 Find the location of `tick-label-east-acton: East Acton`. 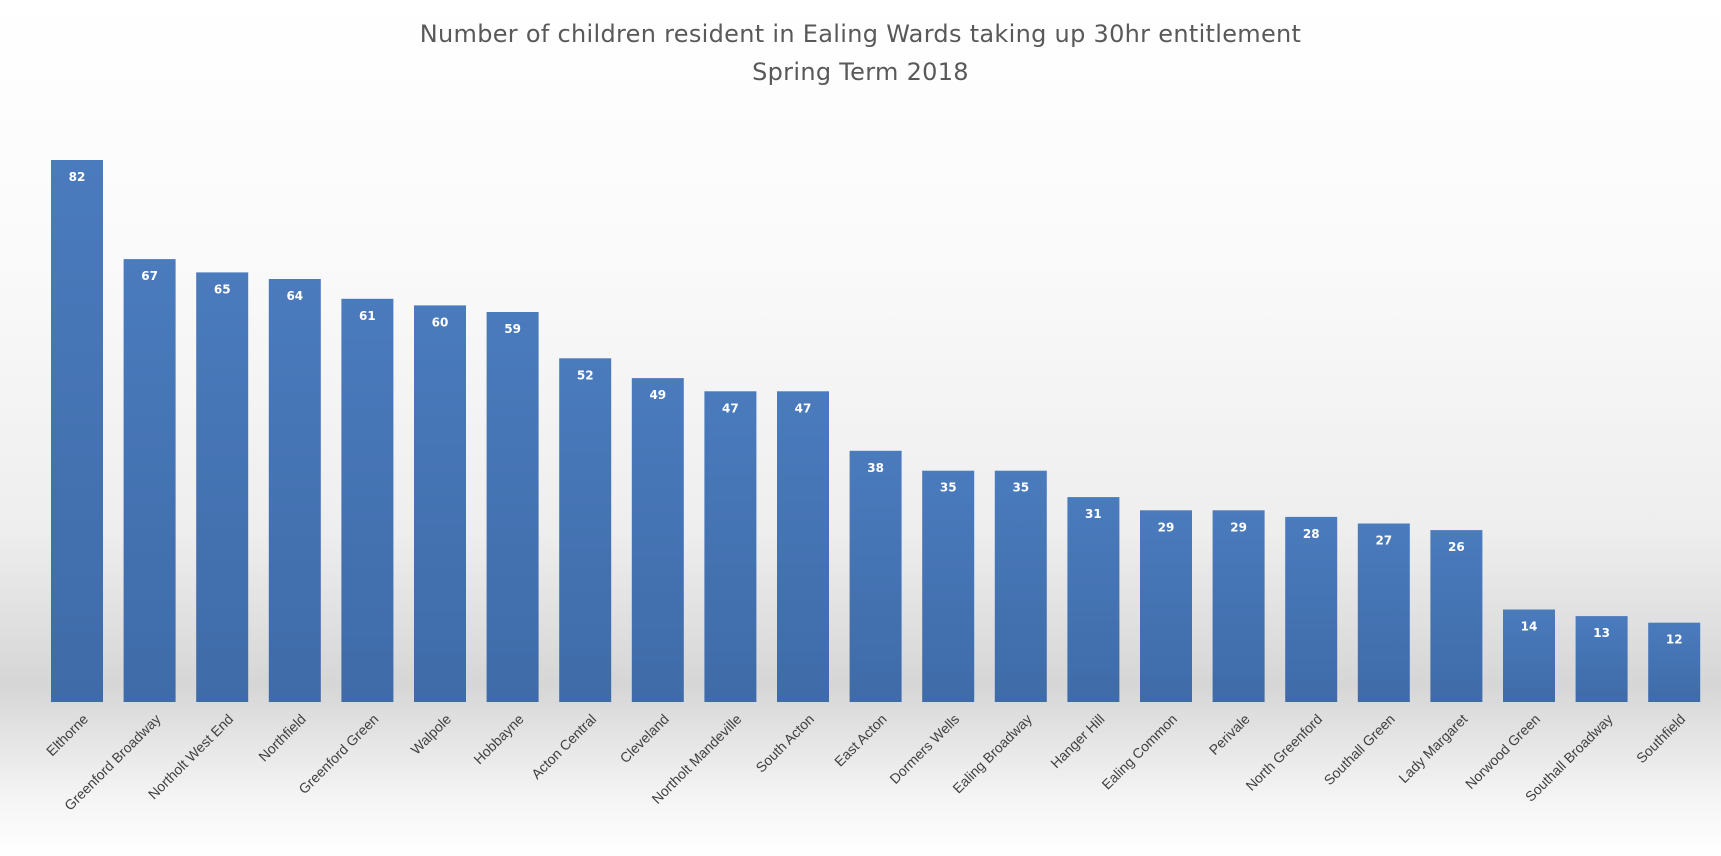

tick-label-east-acton: East Acton is located at coordinates (860, 740).